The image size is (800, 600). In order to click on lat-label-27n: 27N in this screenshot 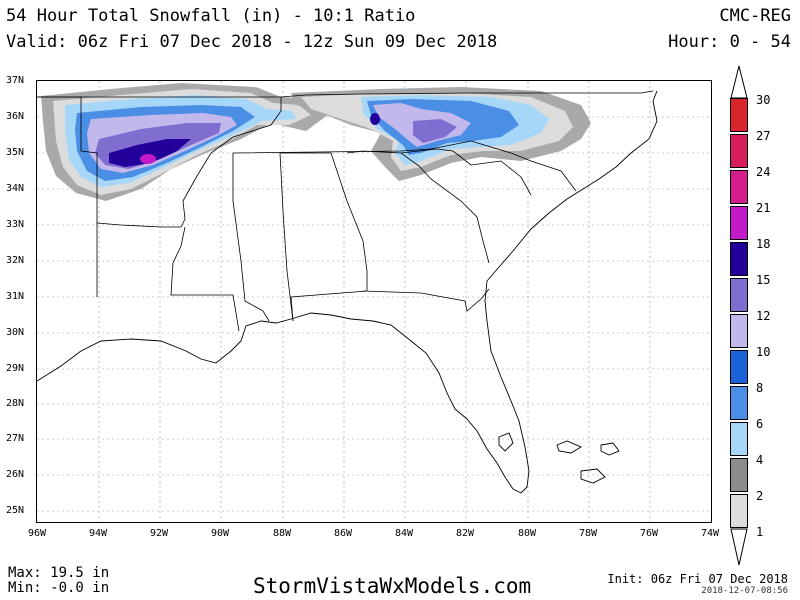, I will do `click(15, 438)`.